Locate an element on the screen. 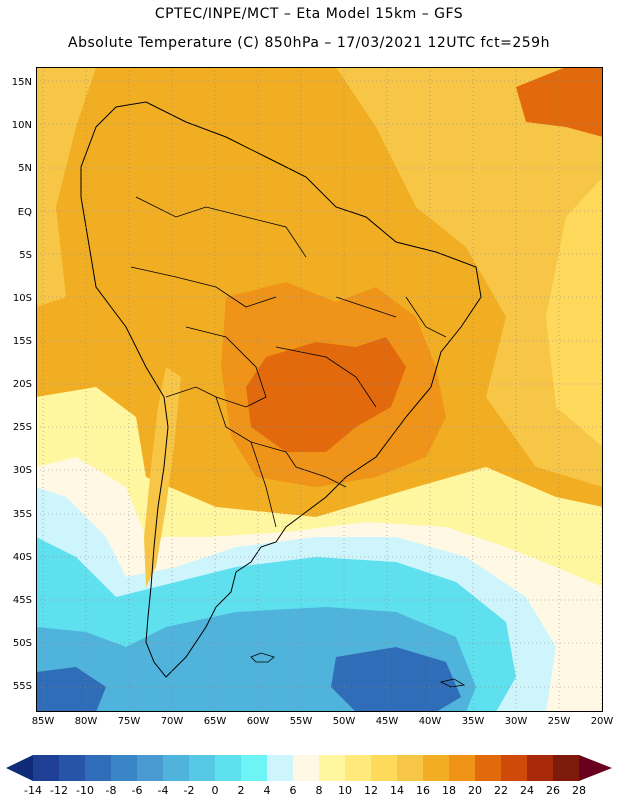  colorbar-label-18: 22 is located at coordinates (501, 790).